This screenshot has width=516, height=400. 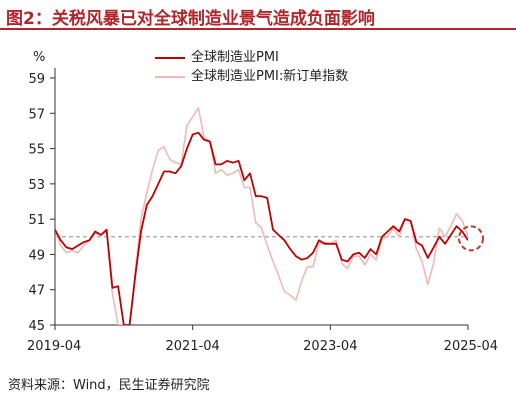 I want to click on x-tick-label: 2021-04, so click(x=193, y=346).